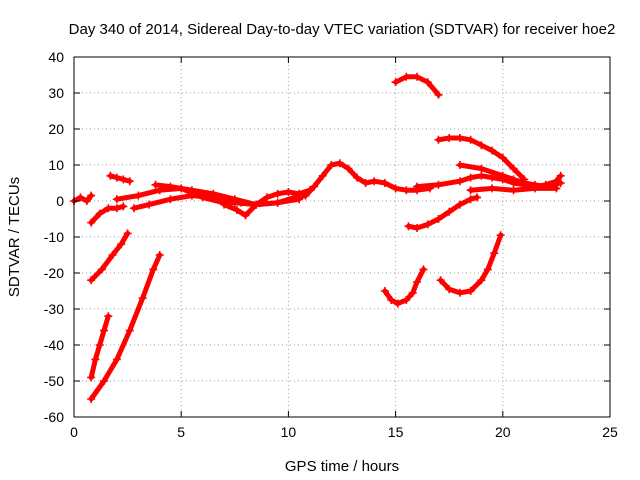 Image resolution: width=640 pixels, height=480 pixels. Describe the element at coordinates (181, 432) in the screenshot. I see `x-tick-label: 5` at that location.